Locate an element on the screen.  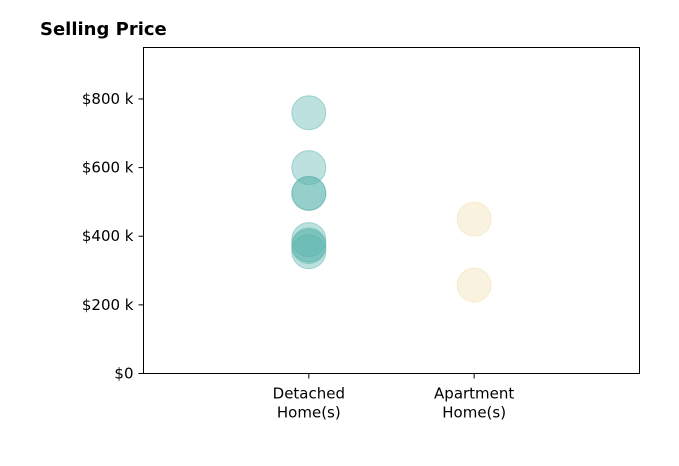
x-tick-label: Detached Home(s) is located at coordinates (309, 403).